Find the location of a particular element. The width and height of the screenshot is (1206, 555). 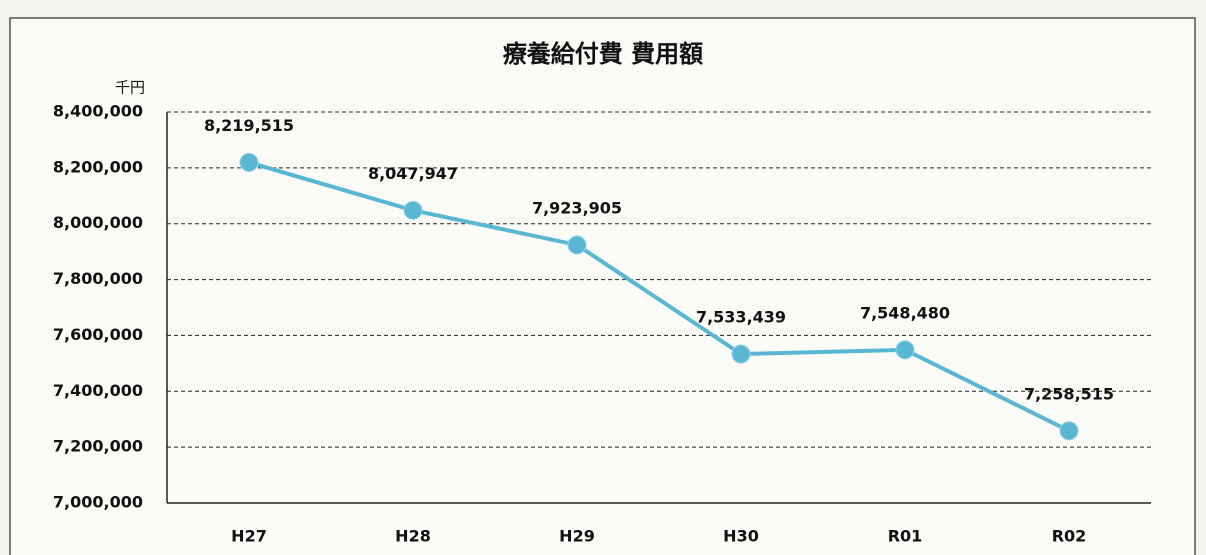

data-label: 7,923,905 is located at coordinates (577, 207).